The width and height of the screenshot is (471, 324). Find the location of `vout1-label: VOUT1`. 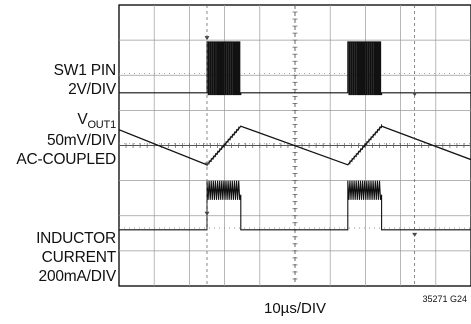

vout1-label: VOUT1 is located at coordinates (96, 121).